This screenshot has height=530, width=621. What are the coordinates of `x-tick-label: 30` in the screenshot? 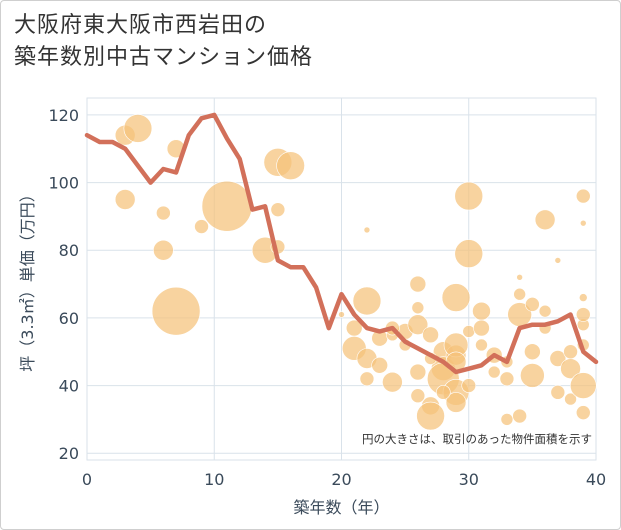 It's located at (469, 479).